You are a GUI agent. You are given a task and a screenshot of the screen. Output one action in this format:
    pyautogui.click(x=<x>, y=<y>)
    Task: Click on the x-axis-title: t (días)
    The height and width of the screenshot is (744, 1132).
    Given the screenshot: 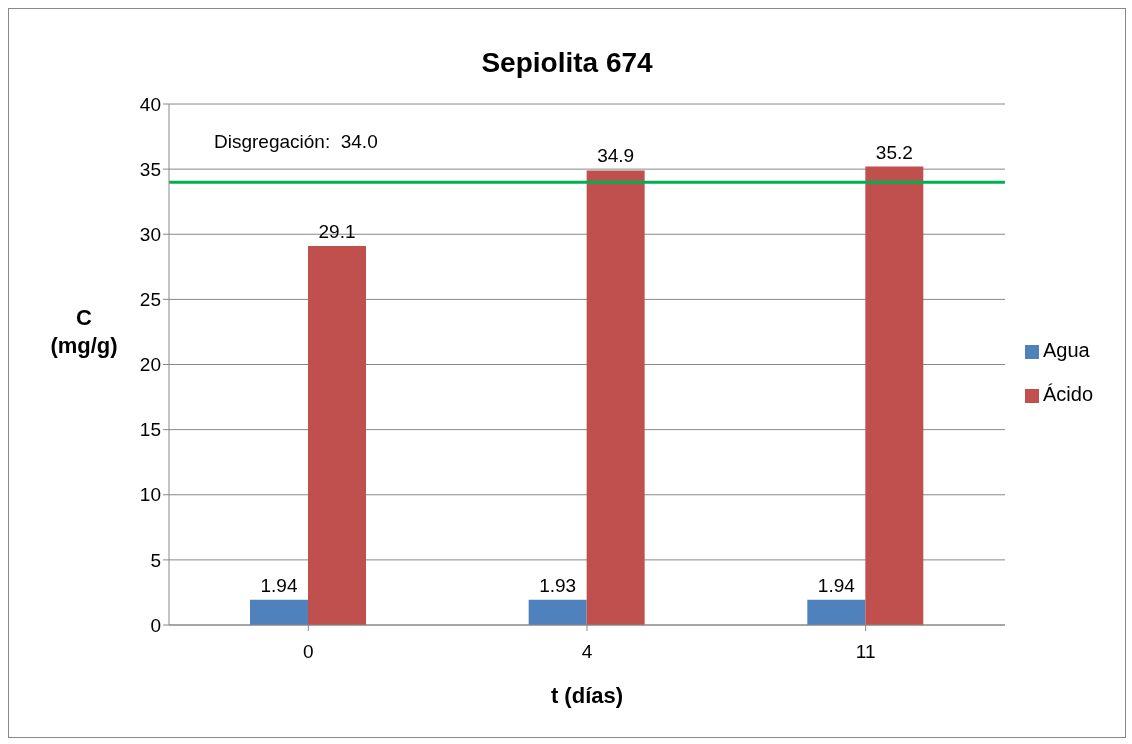 What is the action you would take?
    pyautogui.click(x=587, y=695)
    